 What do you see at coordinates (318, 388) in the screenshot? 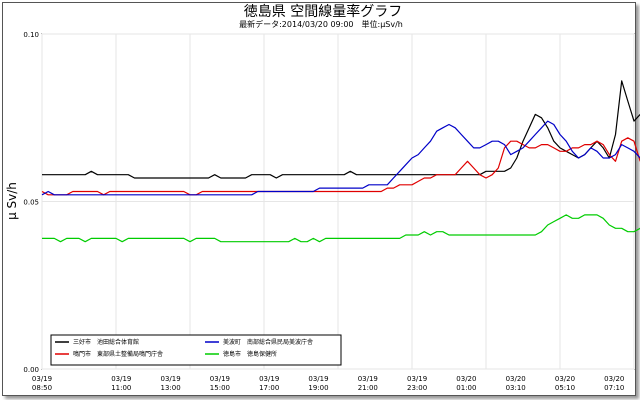
I see `x-tick-time: 19:00` at bounding box center [318, 388].